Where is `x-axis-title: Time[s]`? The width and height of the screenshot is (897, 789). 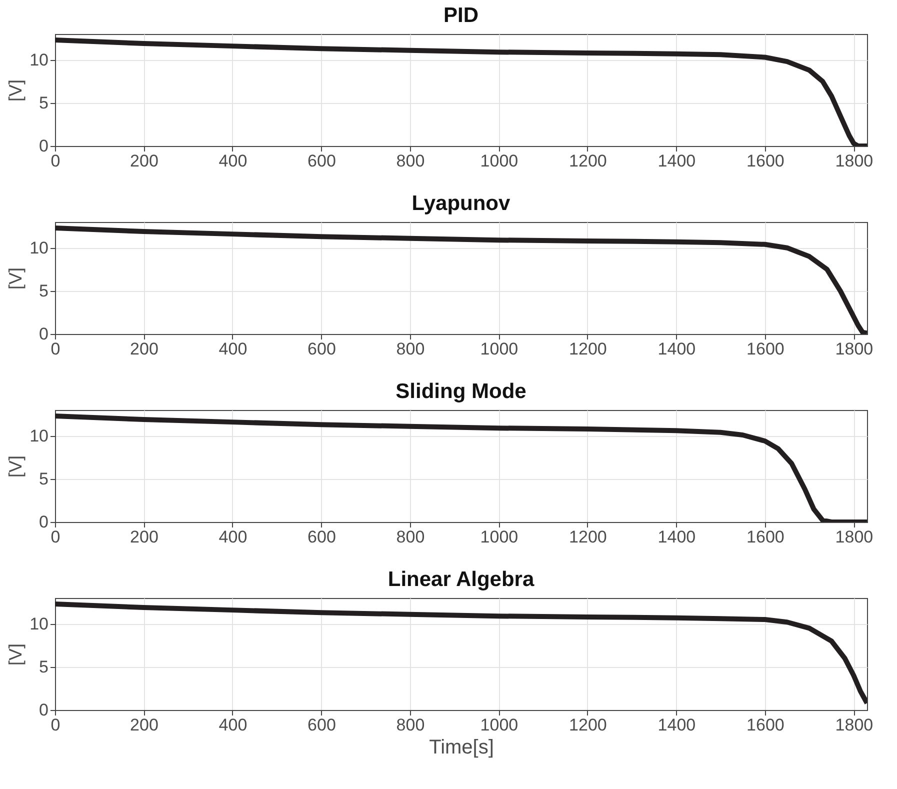 x-axis-title: Time[s] is located at coordinates (461, 747).